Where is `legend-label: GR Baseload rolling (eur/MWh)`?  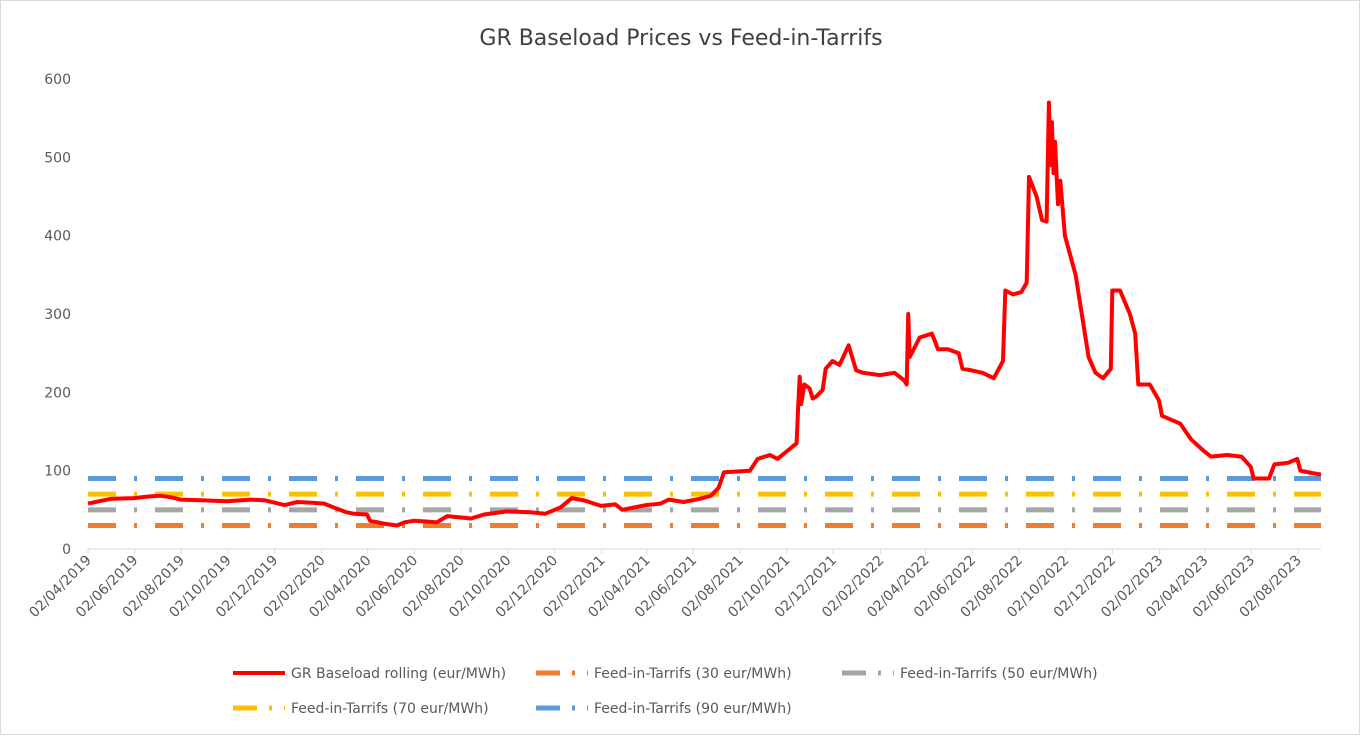 legend-label: GR Baseload rolling (eur/MWh) is located at coordinates (398, 674).